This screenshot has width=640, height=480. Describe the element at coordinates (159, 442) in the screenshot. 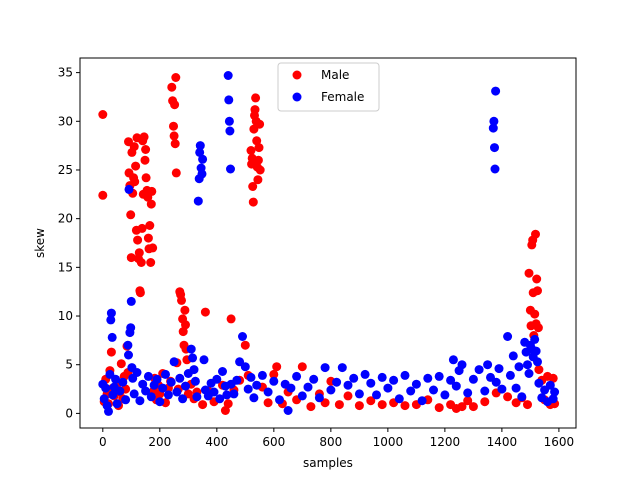

I see `x-tick-label-200: 200` at that location.